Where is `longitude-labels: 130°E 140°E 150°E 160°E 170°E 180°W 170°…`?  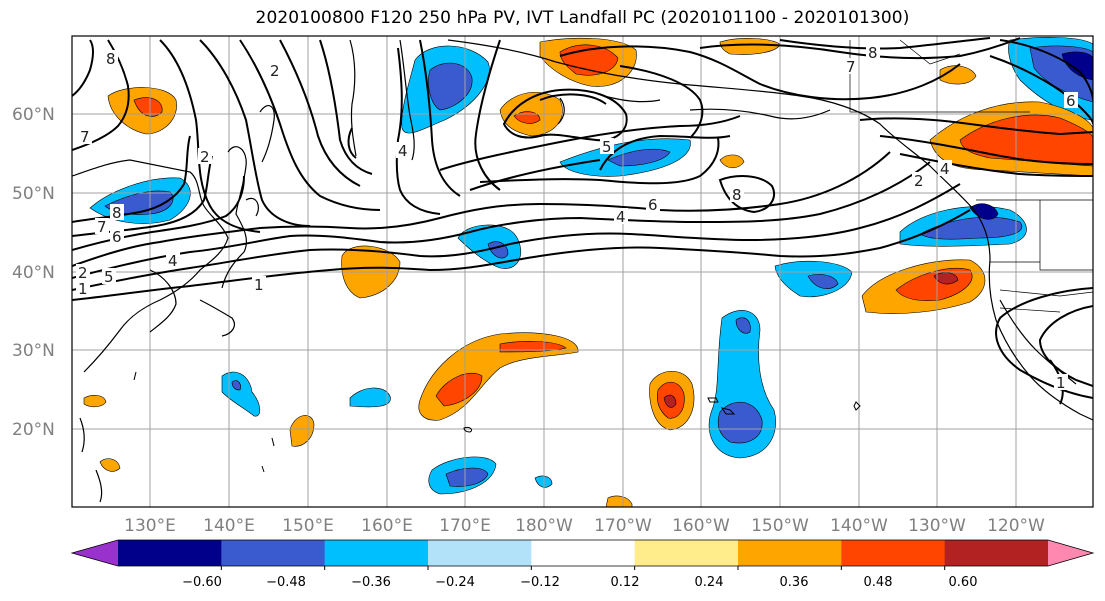 longitude-labels: 130°E 140°E 150°E 160°E 170°E 180°W 170°… is located at coordinates (584, 526).